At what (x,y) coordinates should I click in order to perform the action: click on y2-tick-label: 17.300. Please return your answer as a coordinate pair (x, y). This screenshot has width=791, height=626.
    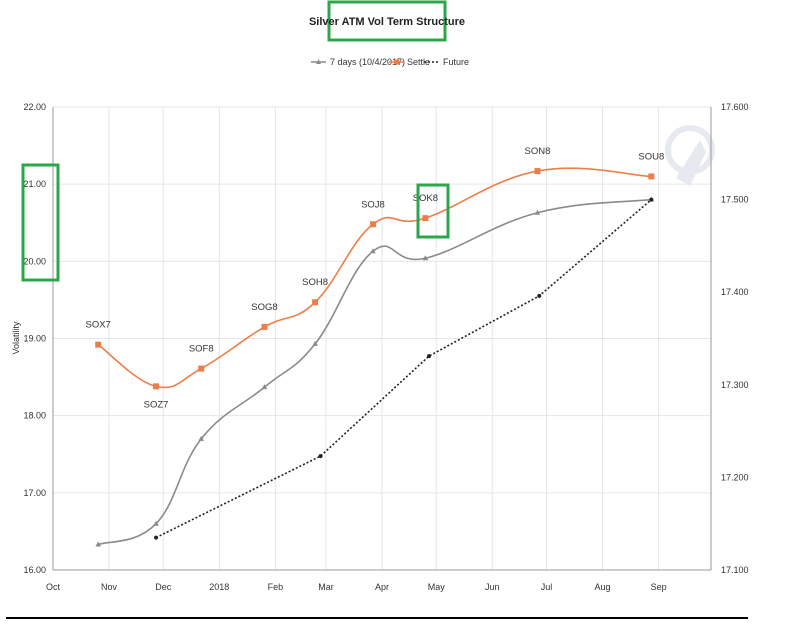
    Looking at the image, I should click on (735, 385).